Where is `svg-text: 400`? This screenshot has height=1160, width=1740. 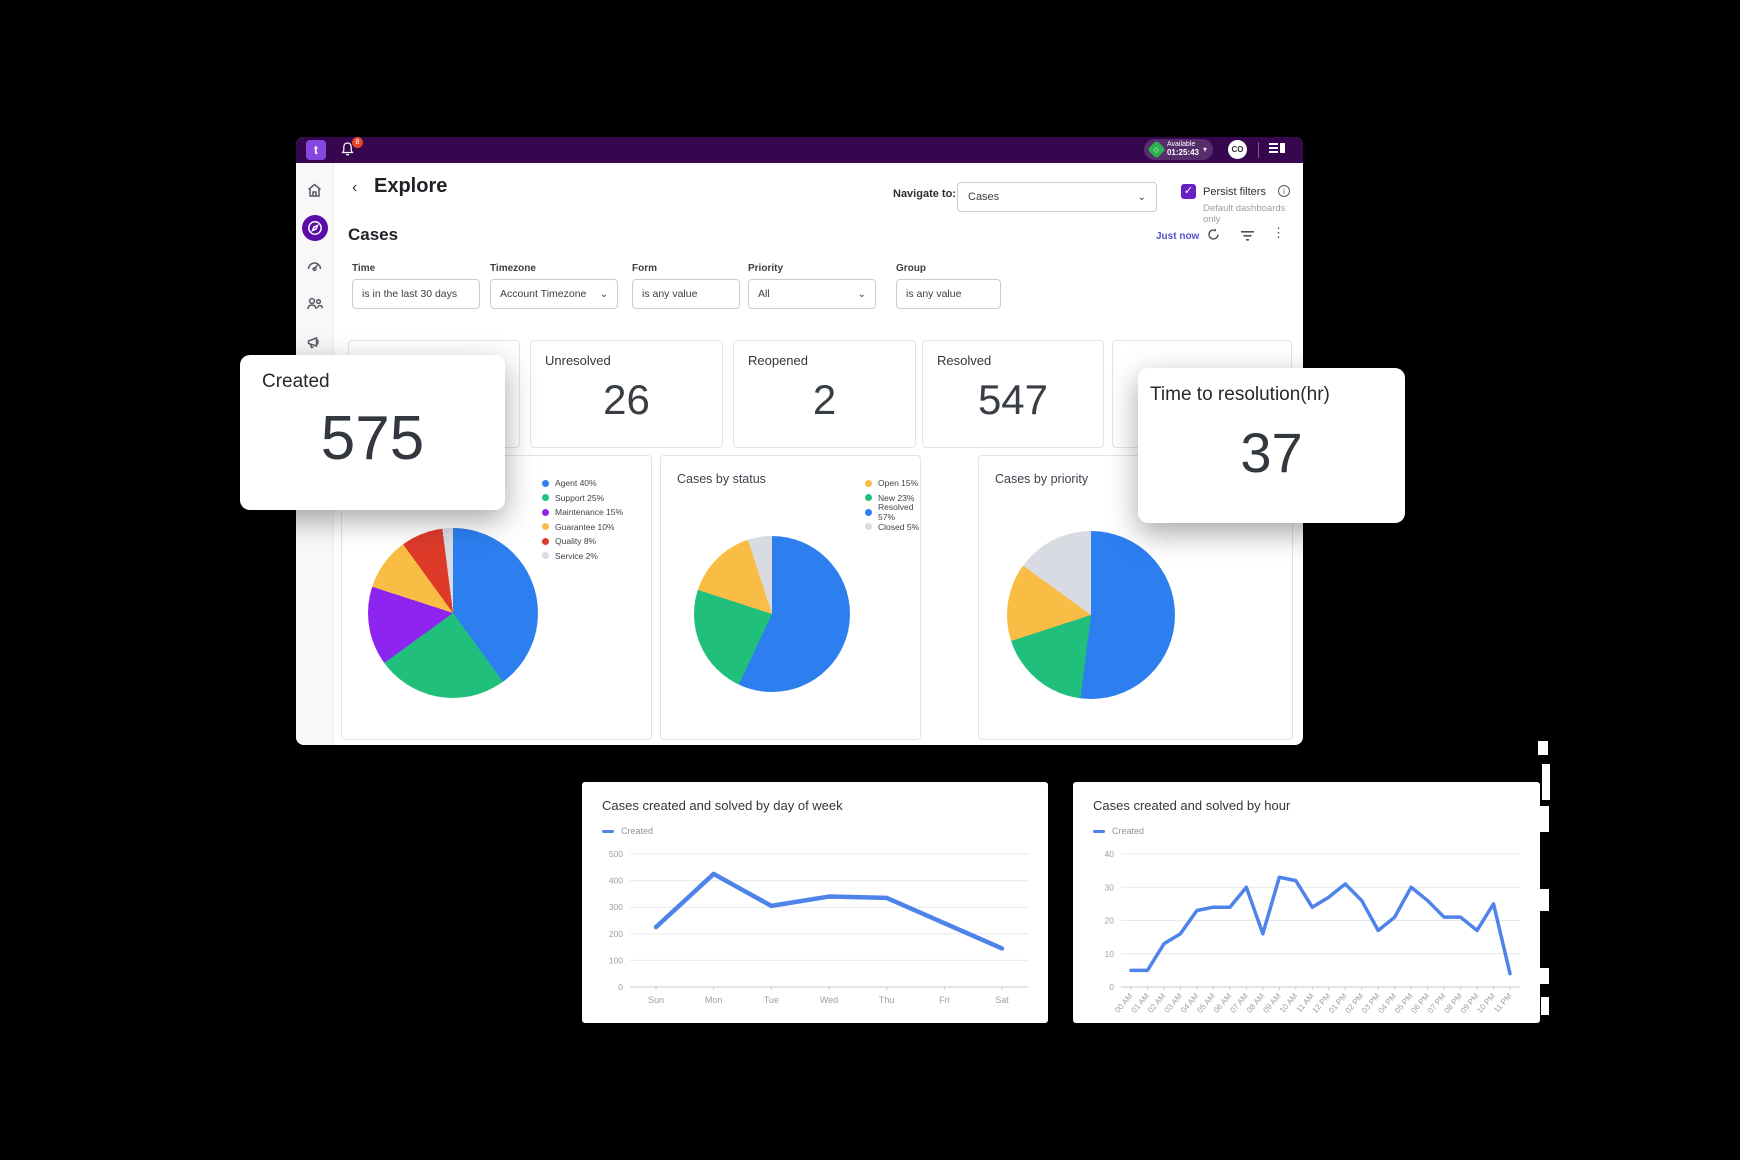 svg-text: 400 is located at coordinates (616, 881).